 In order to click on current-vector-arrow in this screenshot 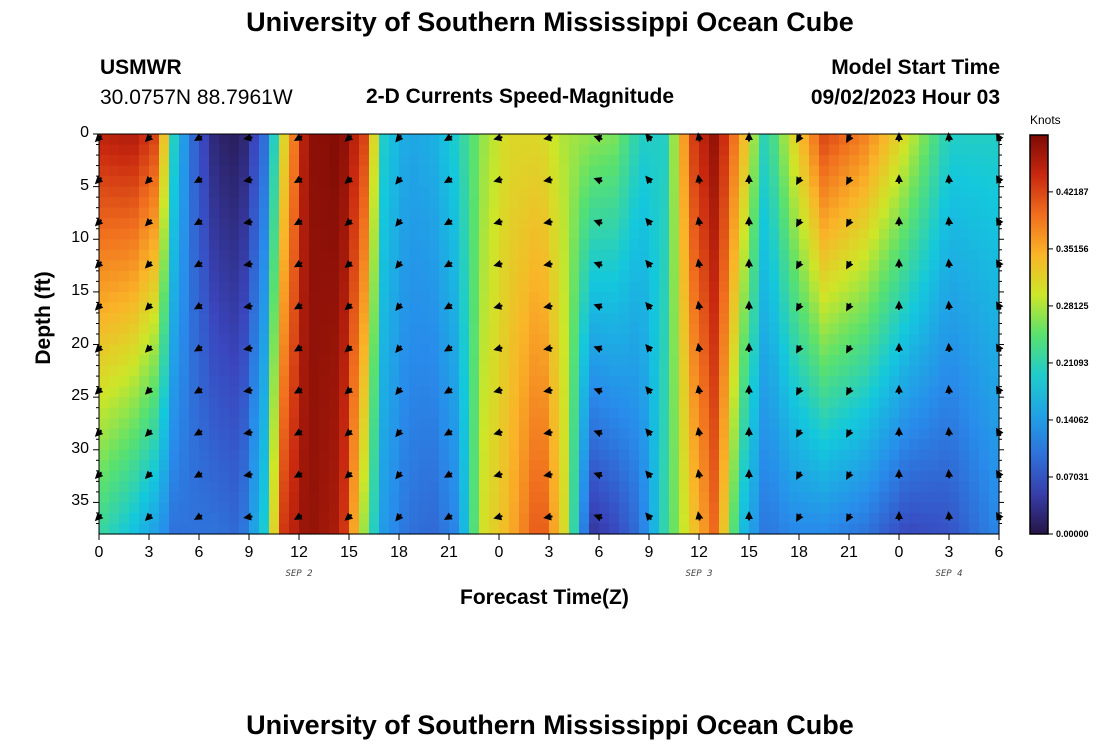, I will do `click(198, 221)`.